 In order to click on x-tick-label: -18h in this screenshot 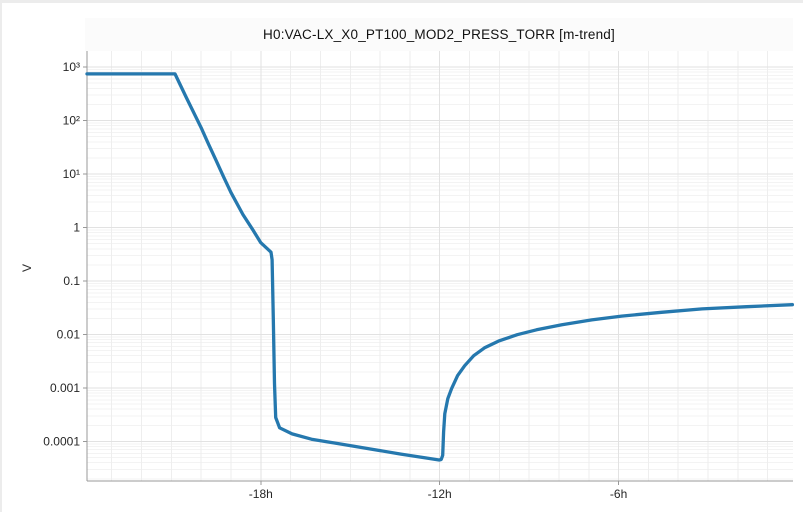, I will do `click(261, 494)`.